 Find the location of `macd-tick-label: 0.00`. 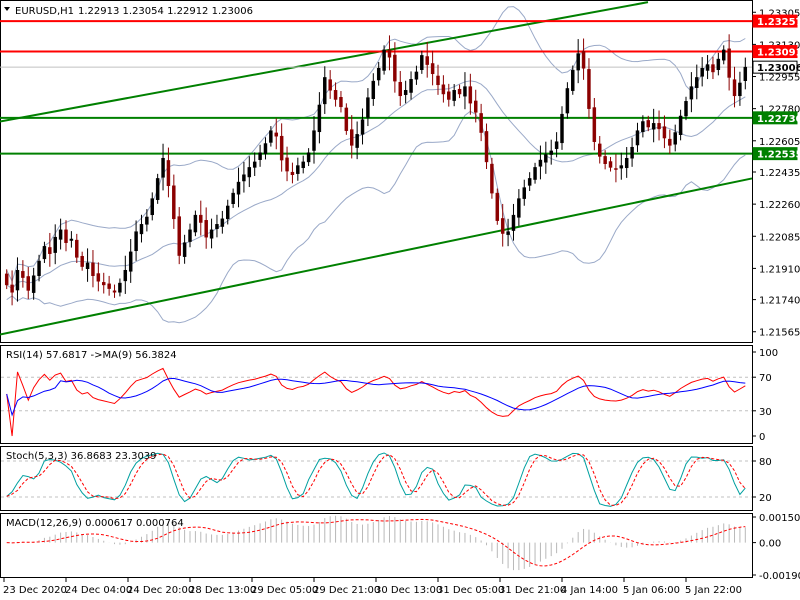

macd-tick-label: 0.00 is located at coordinates (770, 544).